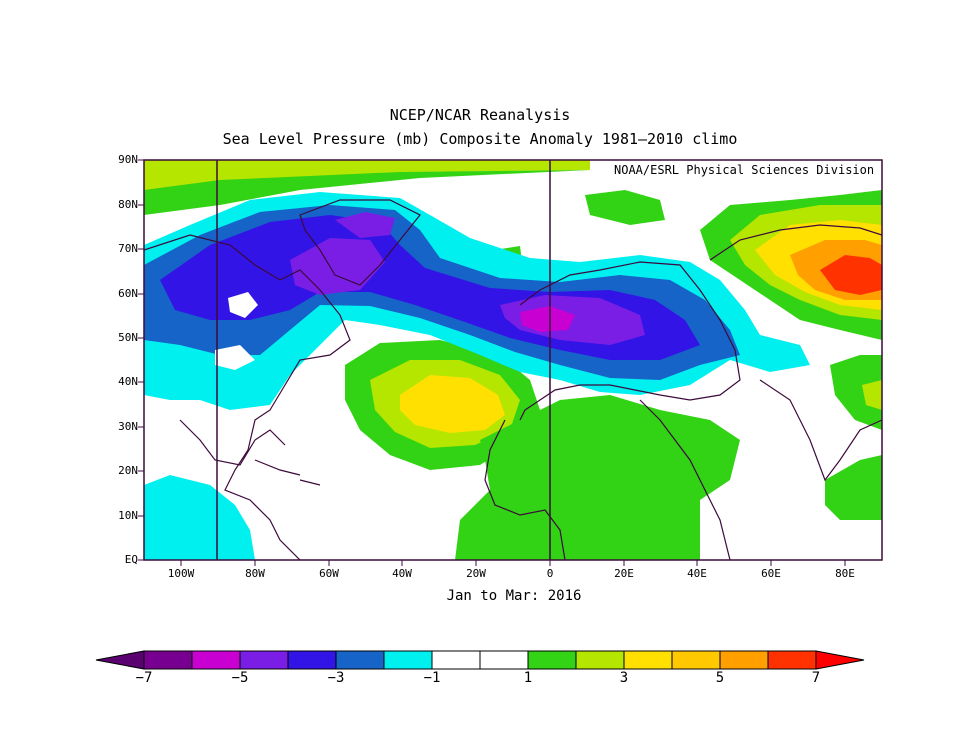  I want to click on colorbar-arrow-low, so click(120, 660).